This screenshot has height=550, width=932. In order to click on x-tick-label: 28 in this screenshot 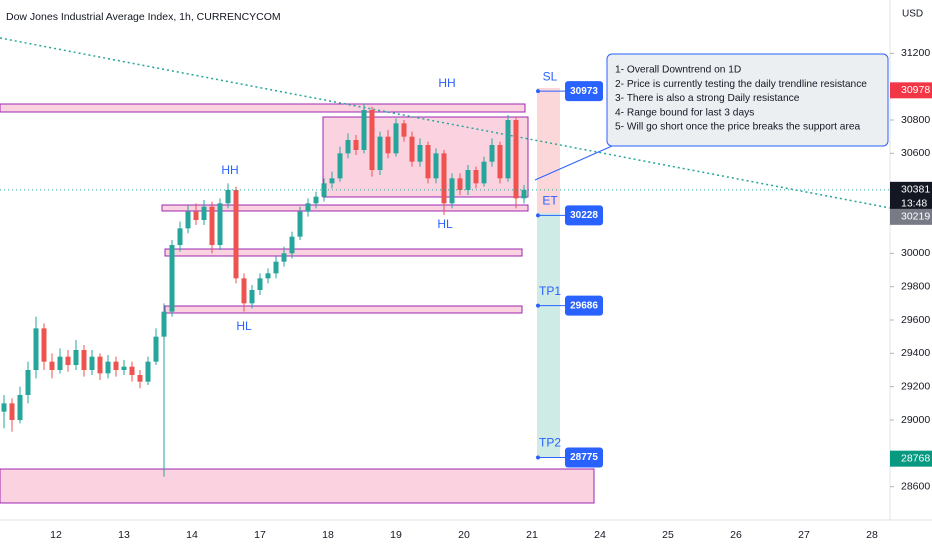, I will do `click(872, 535)`.